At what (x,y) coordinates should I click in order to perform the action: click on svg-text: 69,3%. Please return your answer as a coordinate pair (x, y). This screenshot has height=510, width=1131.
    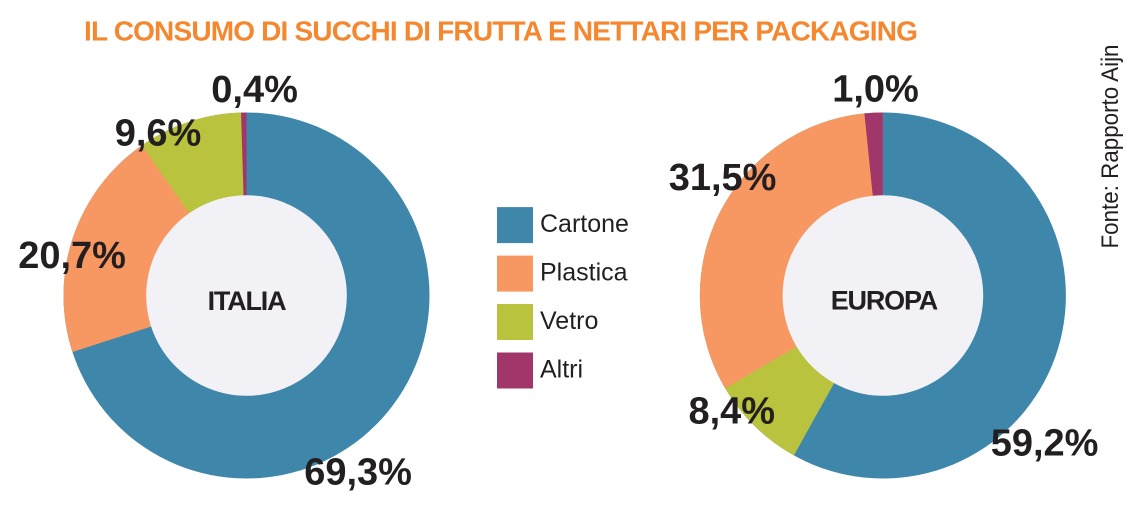
    Looking at the image, I should click on (358, 473).